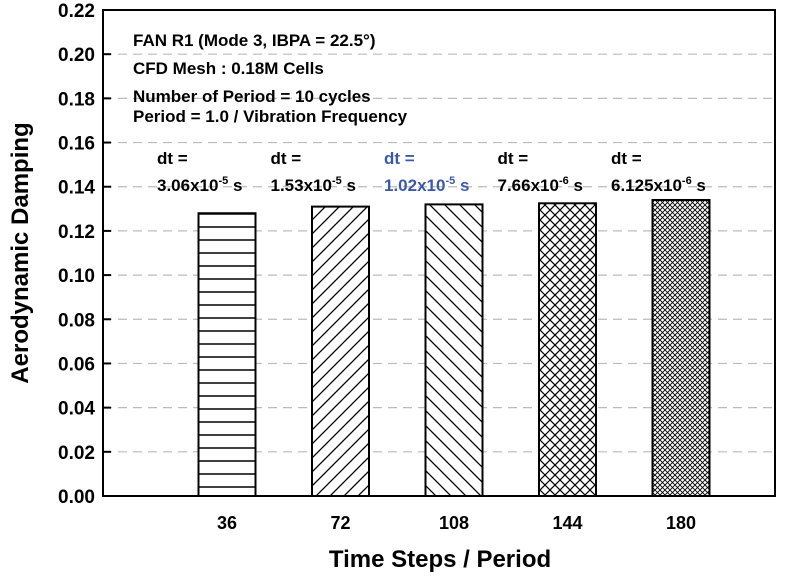 The height and width of the screenshot is (577, 800). What do you see at coordinates (76, 364) in the screenshot?
I see `y-tick-label: 0.06` at bounding box center [76, 364].